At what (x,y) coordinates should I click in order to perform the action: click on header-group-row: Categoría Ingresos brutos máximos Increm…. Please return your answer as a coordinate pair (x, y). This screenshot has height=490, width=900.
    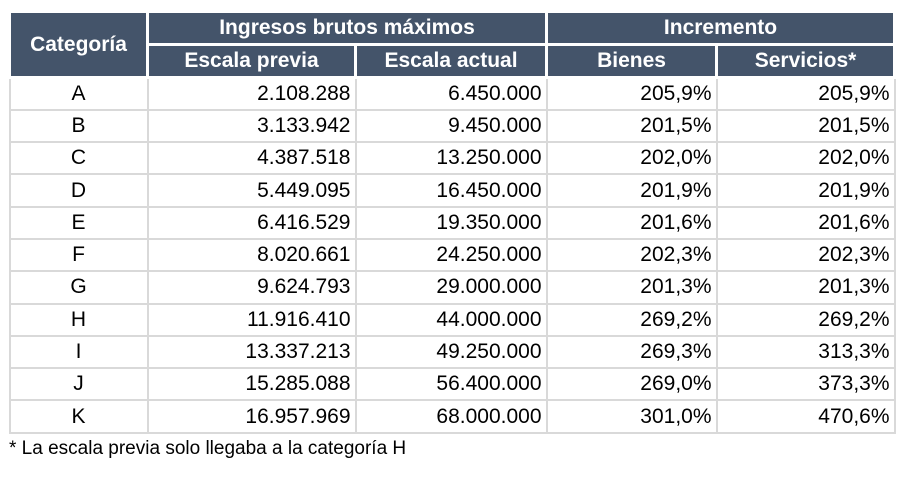
    Looking at the image, I should click on (452, 44).